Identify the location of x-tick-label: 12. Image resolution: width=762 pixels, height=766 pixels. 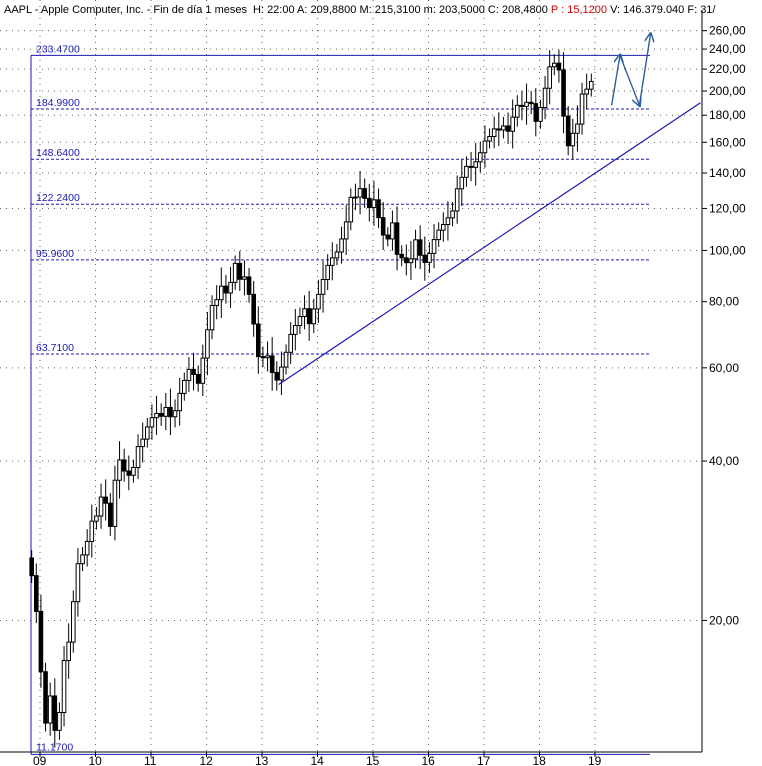
(207, 760).